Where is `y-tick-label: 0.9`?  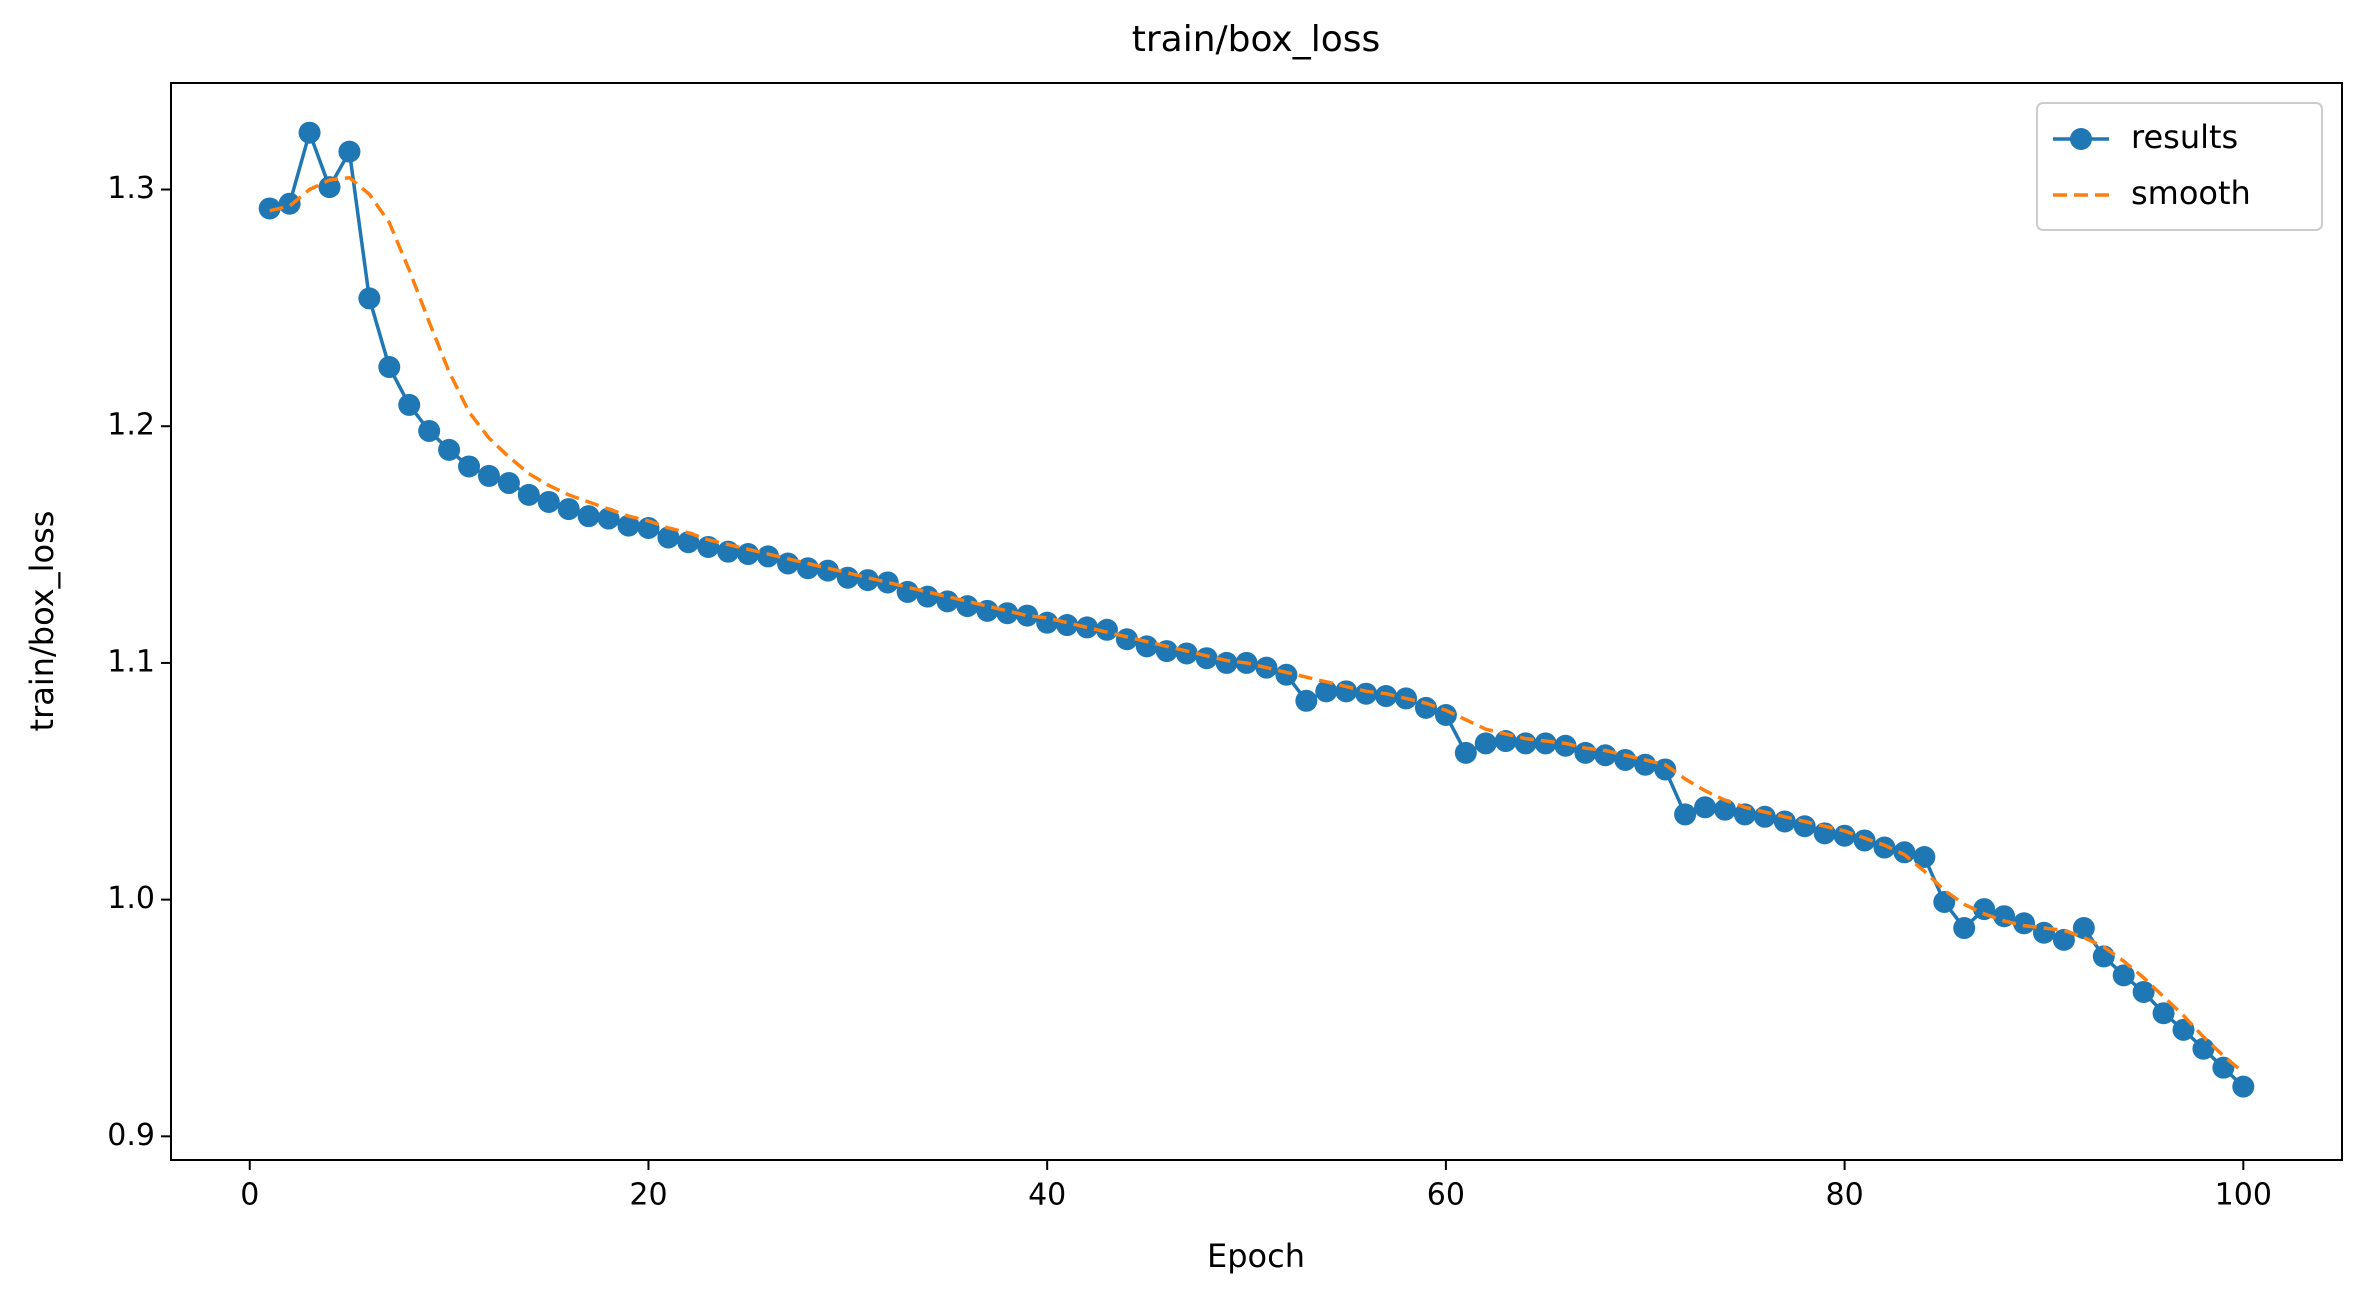
y-tick-label: 0.9 is located at coordinates (131, 1135).